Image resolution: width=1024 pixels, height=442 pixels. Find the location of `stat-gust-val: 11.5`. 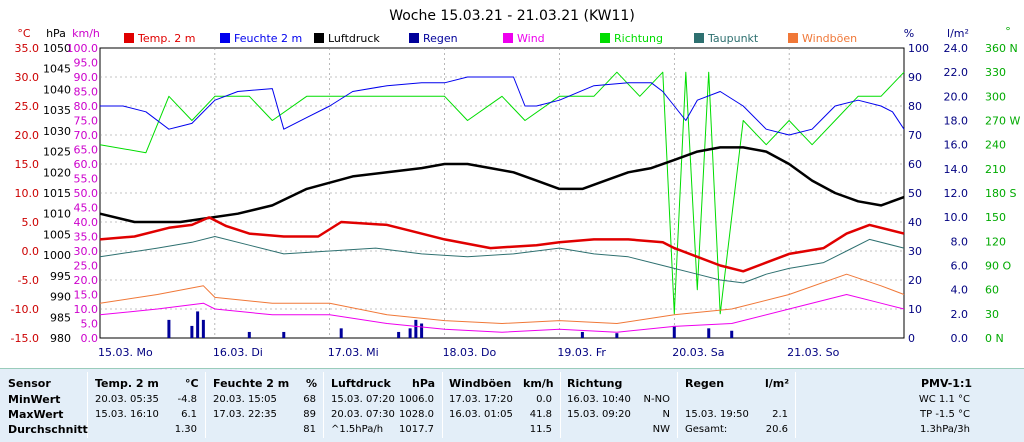

stat-gust-val: 11.5 is located at coordinates (540, 429).